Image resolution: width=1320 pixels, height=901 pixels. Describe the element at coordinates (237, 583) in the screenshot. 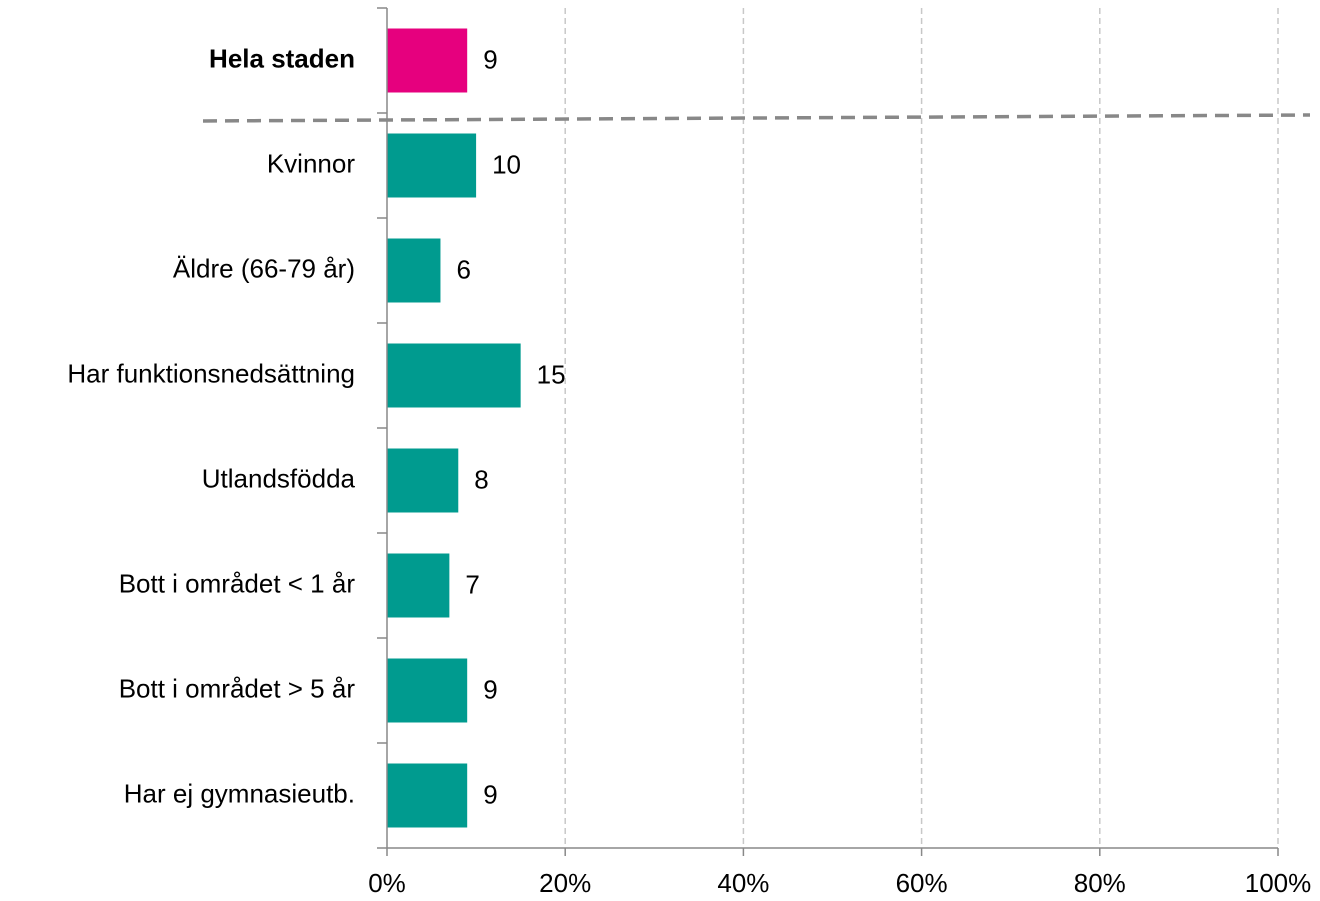

I see `category-label: Bott i området < 1 år` at that location.